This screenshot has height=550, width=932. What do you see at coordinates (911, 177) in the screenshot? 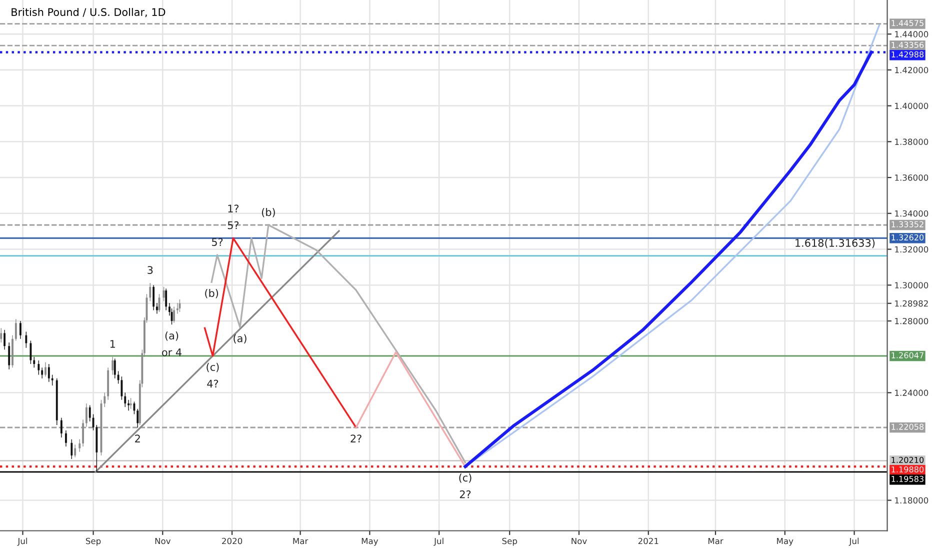
I see `y-tick-label: 1.36000` at bounding box center [911, 177].